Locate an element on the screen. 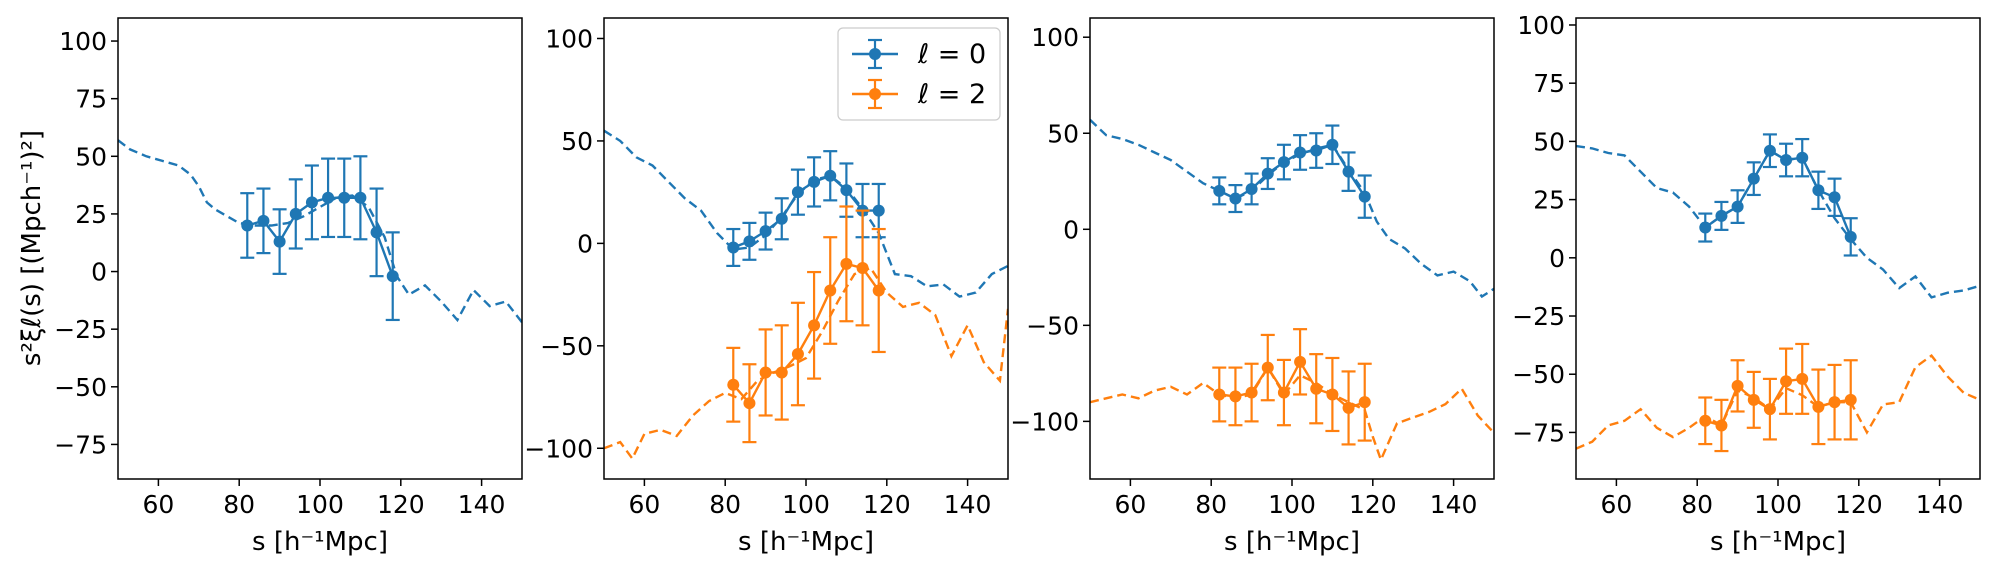 Image resolution: width=1991 pixels, height=572 pixels. y-axis-label: s²ξℓ(s) [(Mpch⁻¹)²] is located at coordinates (32, 248).